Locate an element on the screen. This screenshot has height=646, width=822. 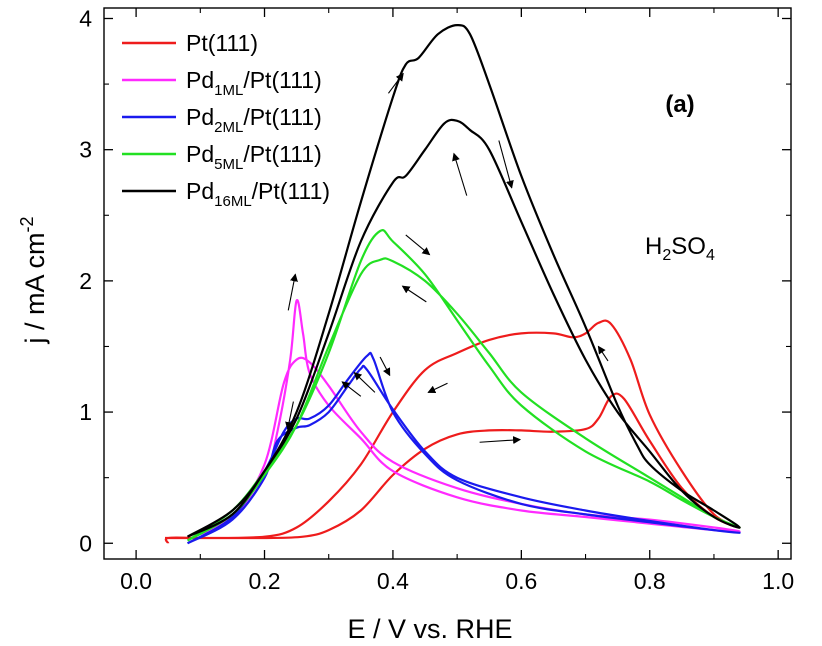
x-tick-label: 0.8 is located at coordinates (650, 581).